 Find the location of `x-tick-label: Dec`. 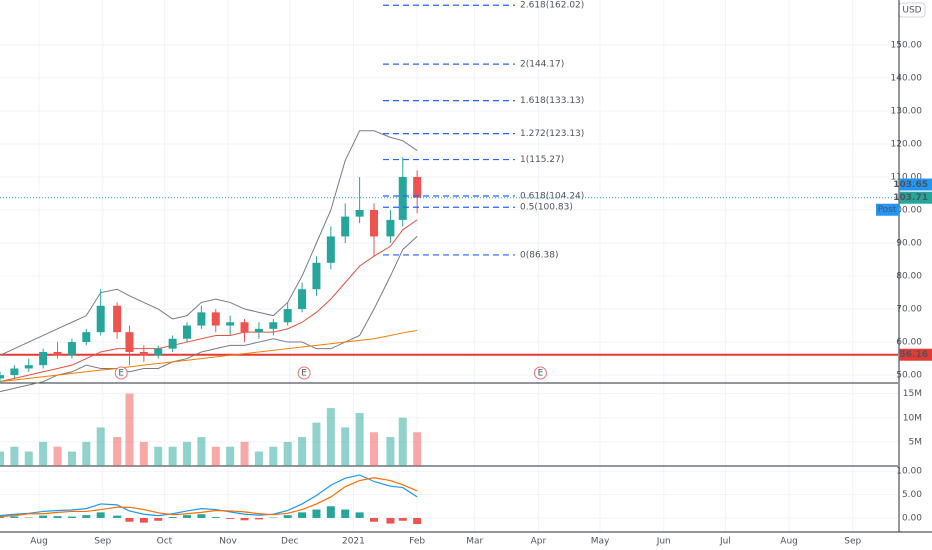

x-tick-label: Dec is located at coordinates (289, 542).